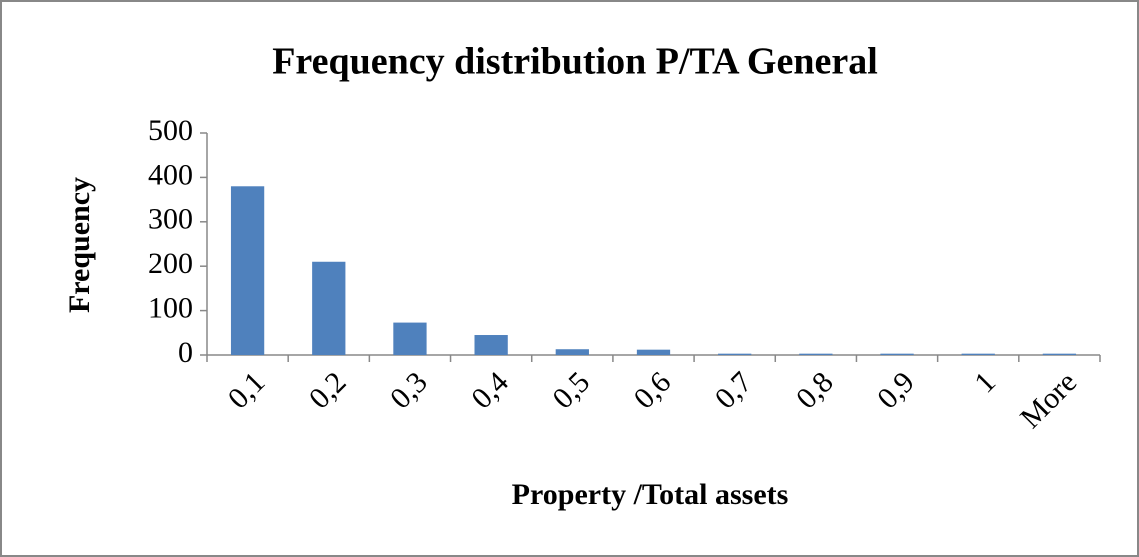  Describe the element at coordinates (170, 130) in the screenshot. I see `y-tick-label: 500` at that location.